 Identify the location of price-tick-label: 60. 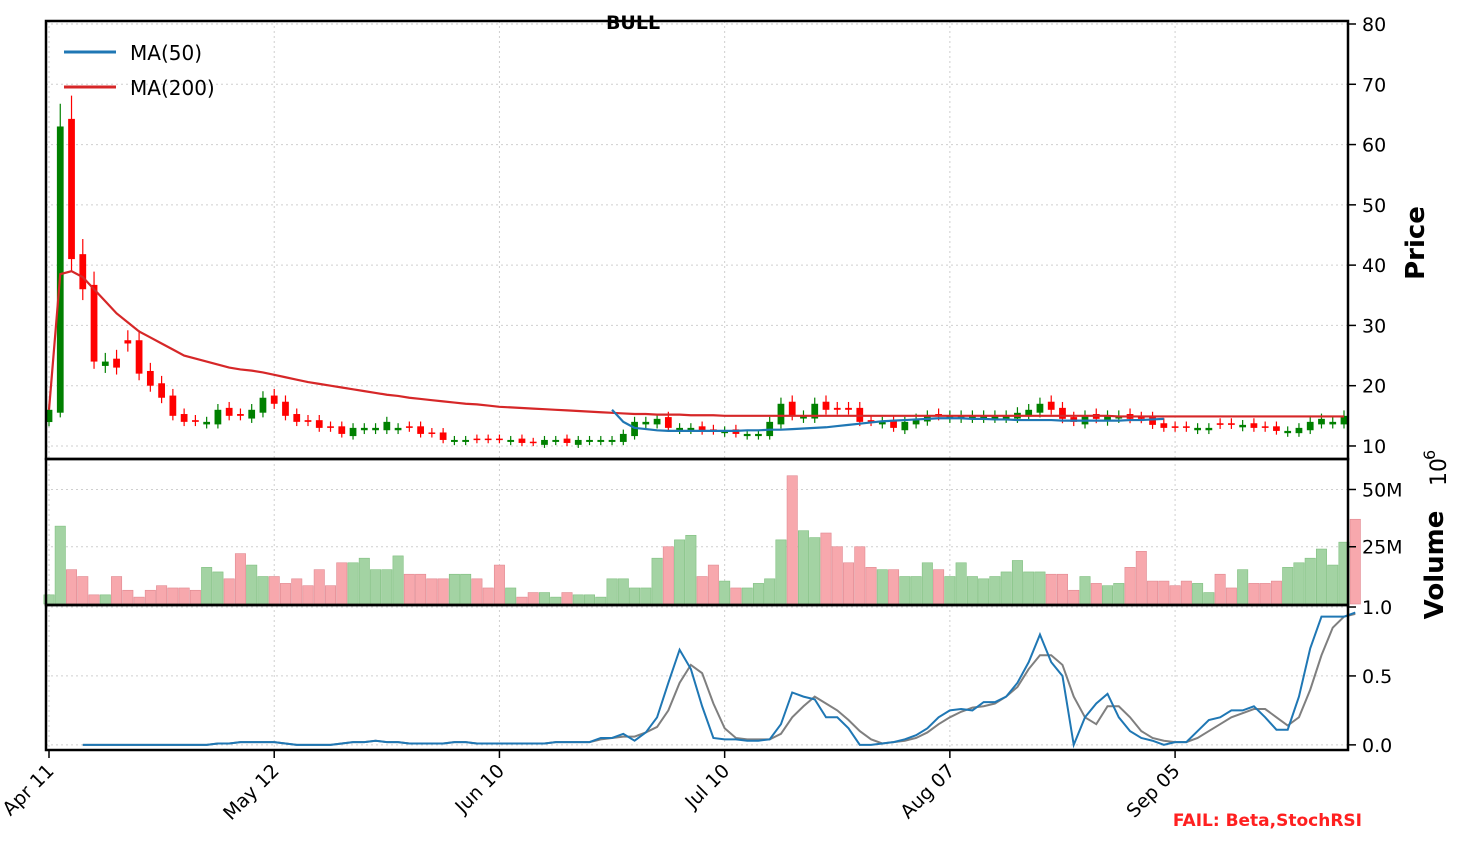
(1374, 146).